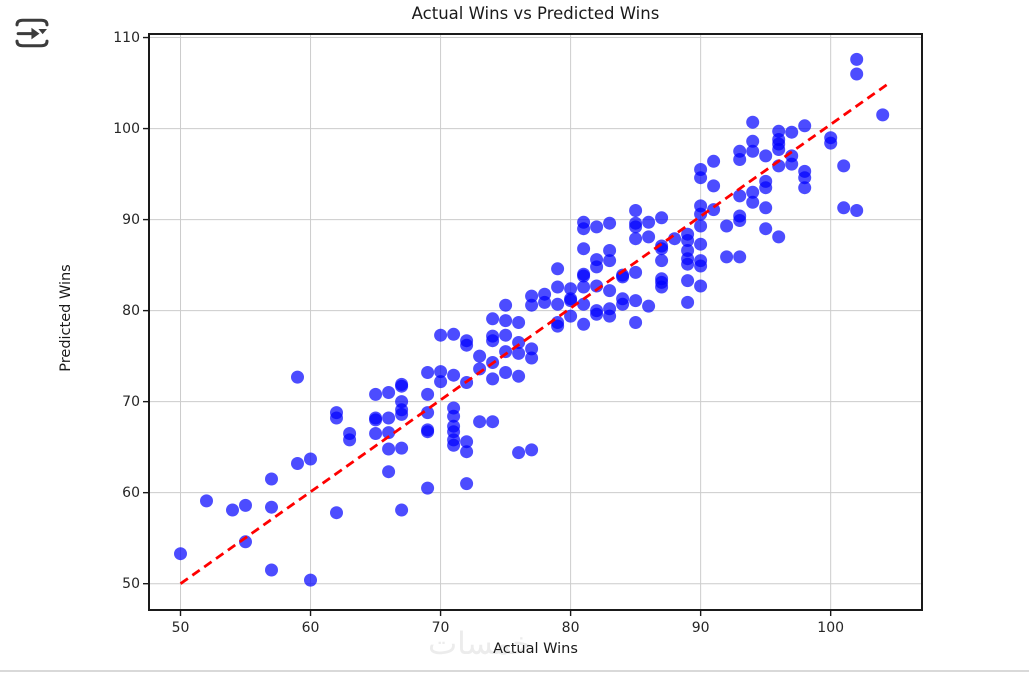 This screenshot has height=678, width=1029. What do you see at coordinates (570, 628) in the screenshot?
I see `x-tick-label: 80` at bounding box center [570, 628].